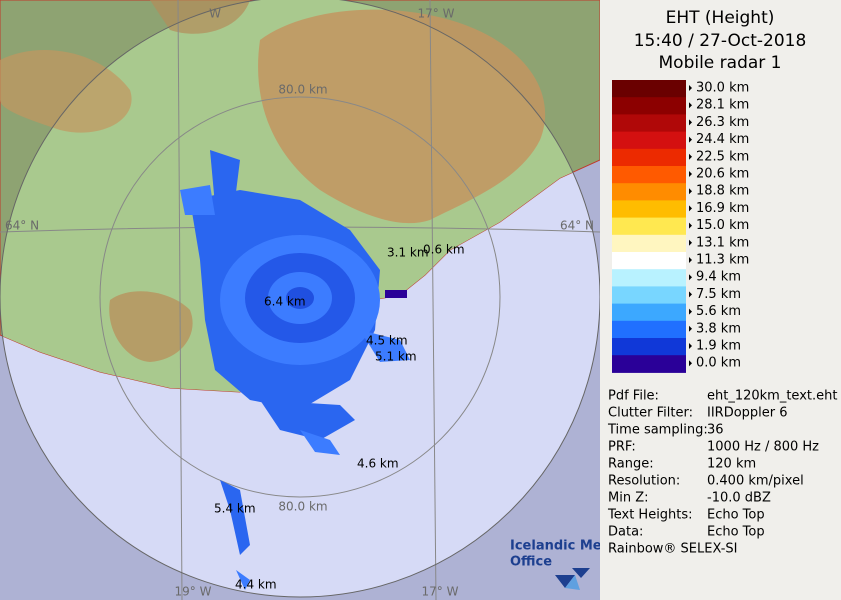 Image resolution: width=841 pixels, height=600 pixels. I want to click on echo-top: 0.6 km, so click(444, 250).